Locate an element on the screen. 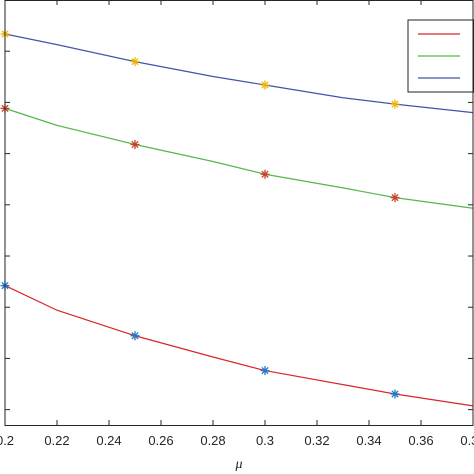 The image size is (474, 474). x-tick-label-0: 0.2 is located at coordinates (7, 440).